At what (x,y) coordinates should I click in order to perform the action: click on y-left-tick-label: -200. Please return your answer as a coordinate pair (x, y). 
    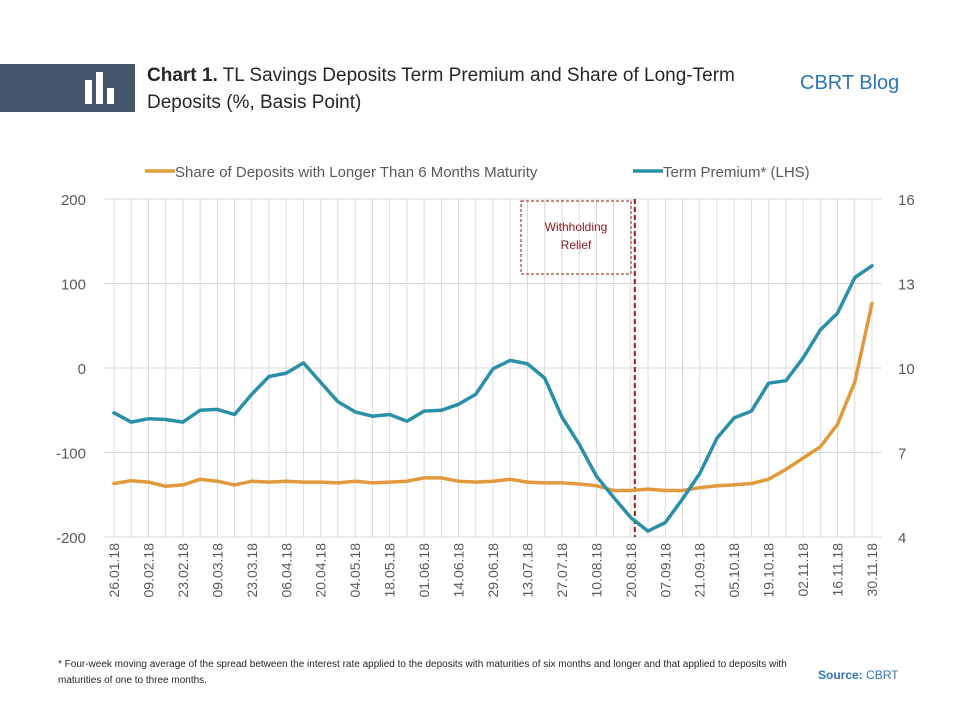
    Looking at the image, I should click on (71, 538).